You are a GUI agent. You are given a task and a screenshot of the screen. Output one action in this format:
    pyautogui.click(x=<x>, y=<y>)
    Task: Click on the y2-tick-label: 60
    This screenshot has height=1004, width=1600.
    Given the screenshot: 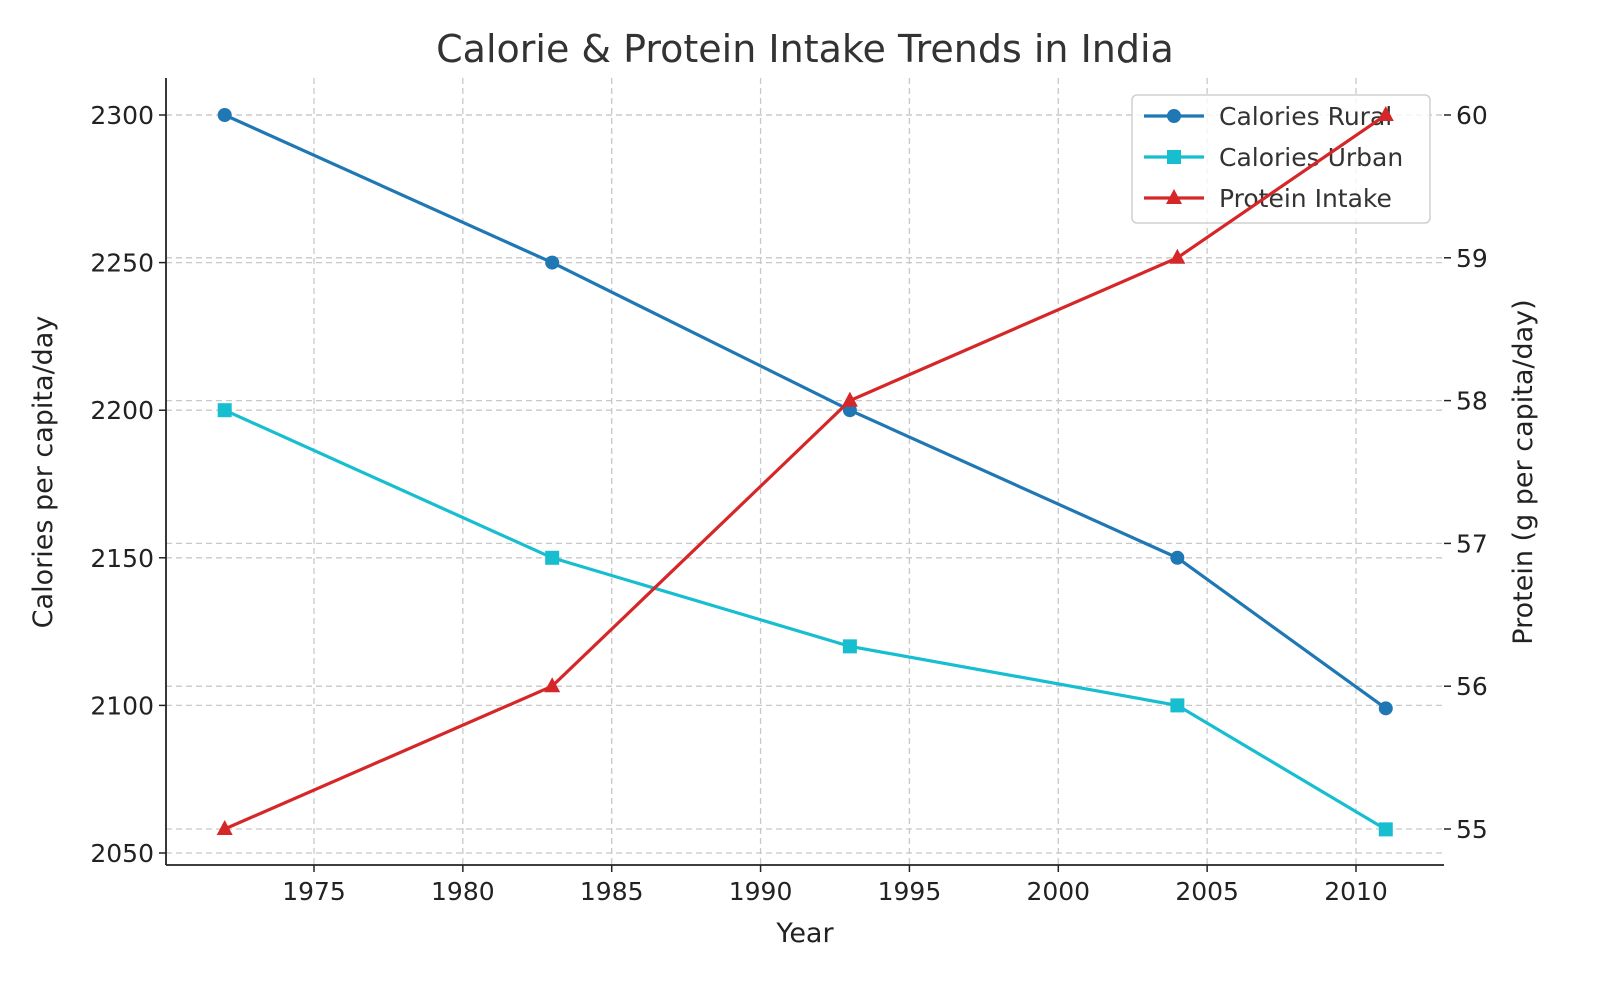 What is the action you would take?
    pyautogui.click(x=1472, y=115)
    